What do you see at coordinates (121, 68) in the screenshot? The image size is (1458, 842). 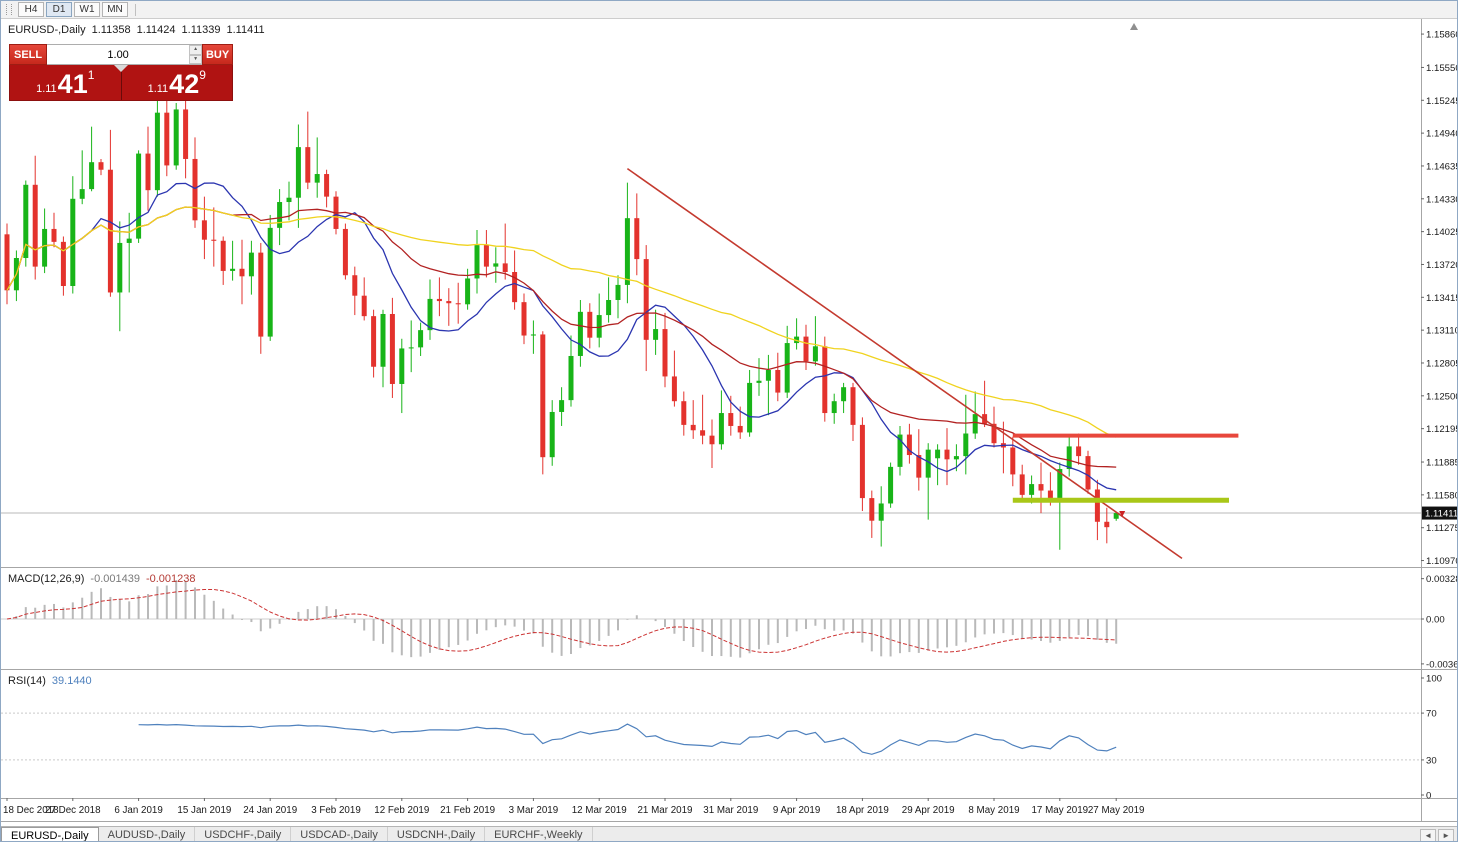 I see `quote-divider-icon` at bounding box center [121, 68].